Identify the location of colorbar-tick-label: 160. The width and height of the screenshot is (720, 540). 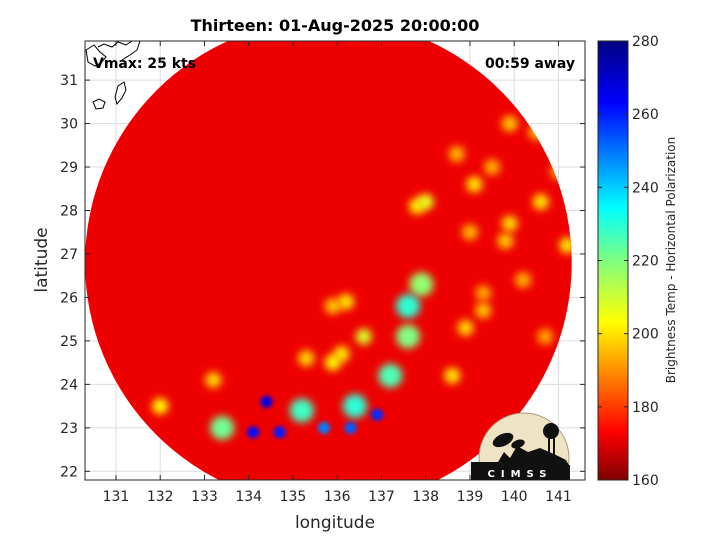
(645, 481).